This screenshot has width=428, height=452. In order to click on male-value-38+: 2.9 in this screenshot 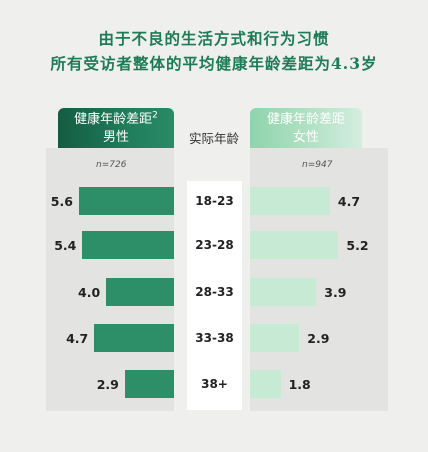, I will do `click(107, 384)`.